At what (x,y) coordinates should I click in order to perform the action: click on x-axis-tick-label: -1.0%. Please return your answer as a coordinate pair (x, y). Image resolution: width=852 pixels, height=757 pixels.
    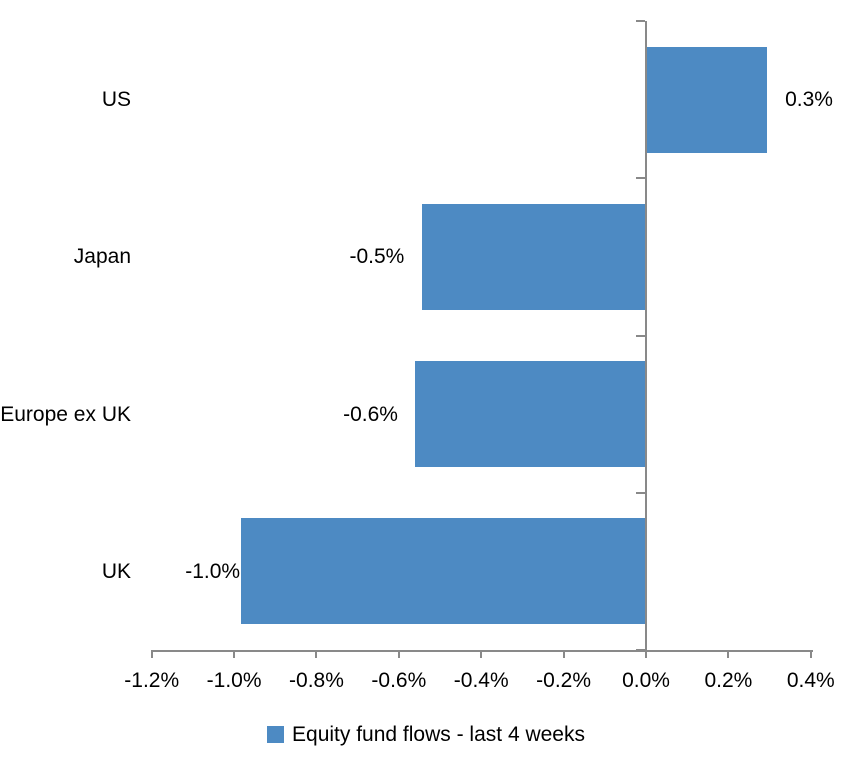
    Looking at the image, I should click on (234, 680).